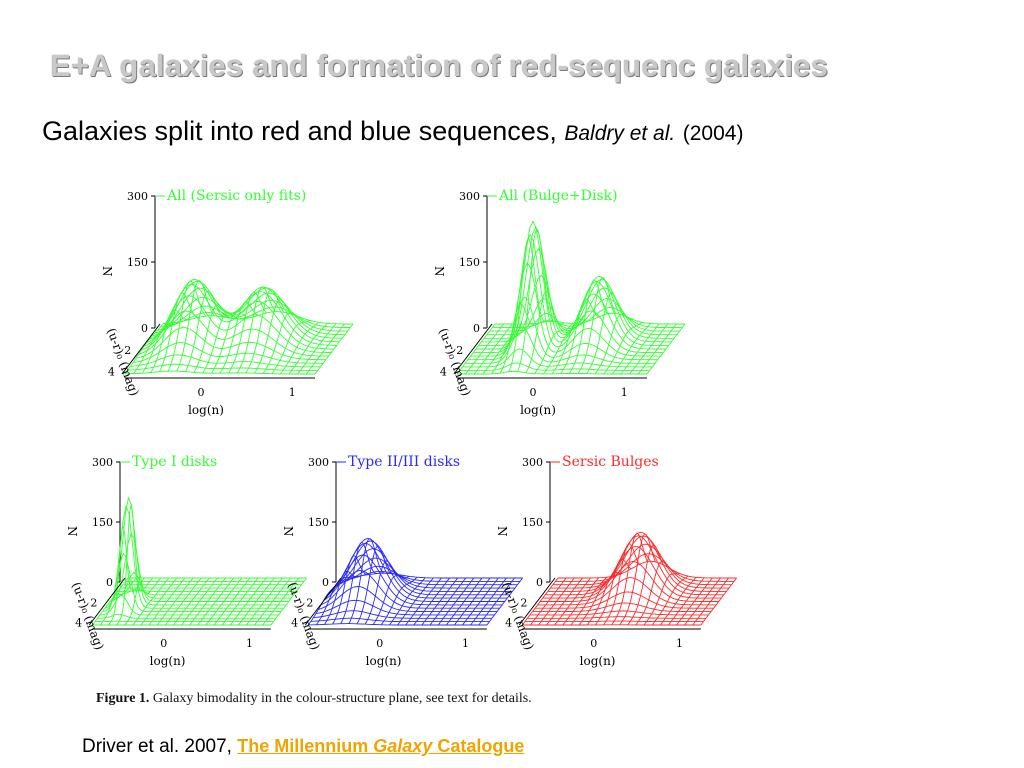  What do you see at coordinates (381, 746) in the screenshot?
I see `catalogue-link: The Millennium Galaxy Catalogue` at bounding box center [381, 746].